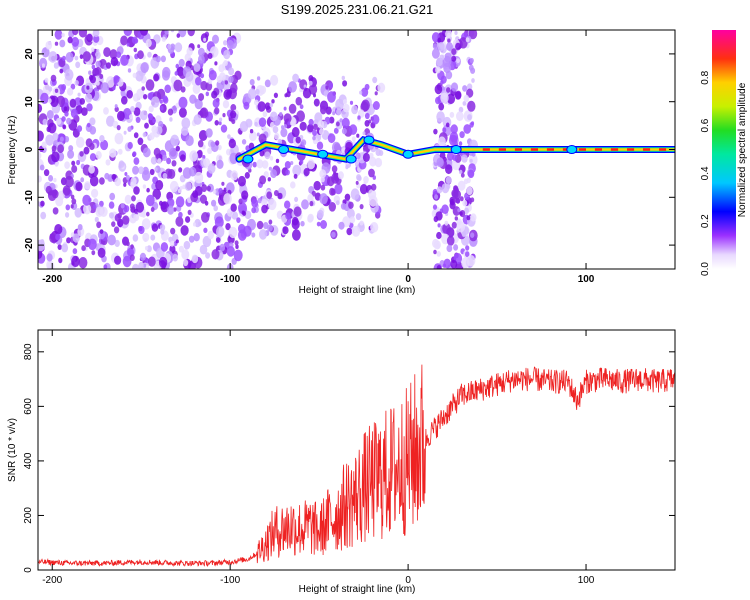  I want to click on spectrogram-ytick-label: 20, so click(29, 54).